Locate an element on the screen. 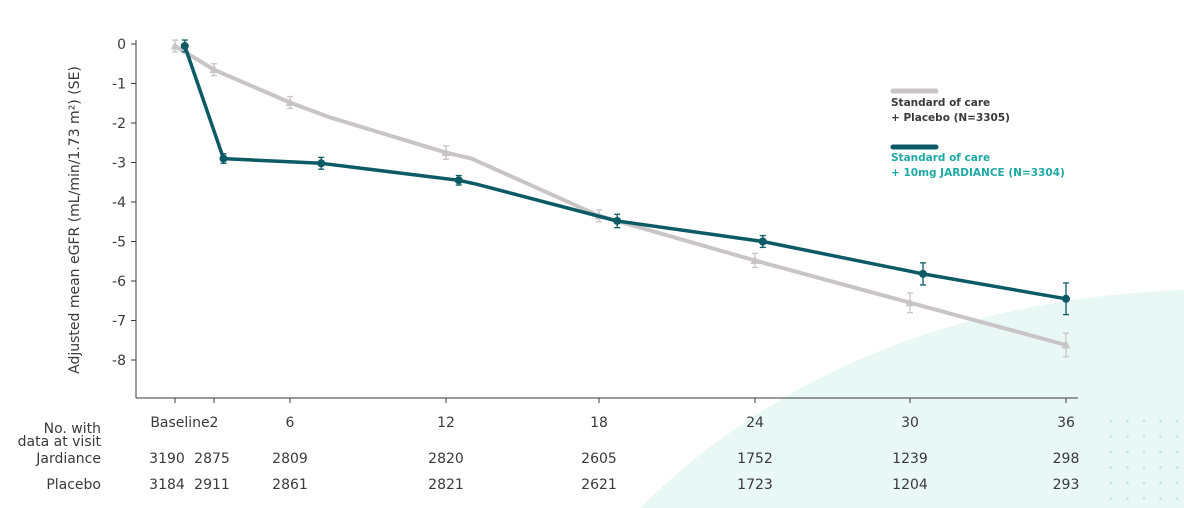 Image resolution: width=1184 pixels, height=508 pixels. table-cell-placebo: 1723 is located at coordinates (755, 485).